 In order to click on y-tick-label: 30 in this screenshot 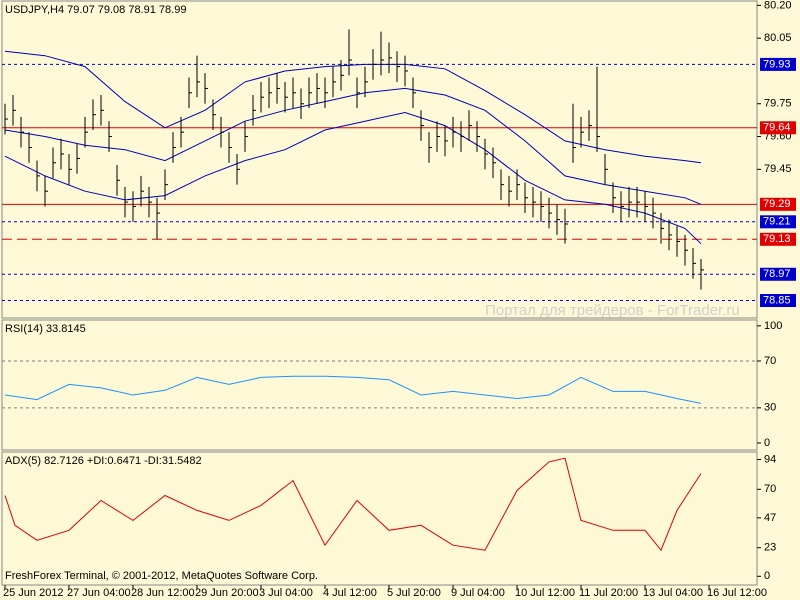, I will do `click(770, 408)`.